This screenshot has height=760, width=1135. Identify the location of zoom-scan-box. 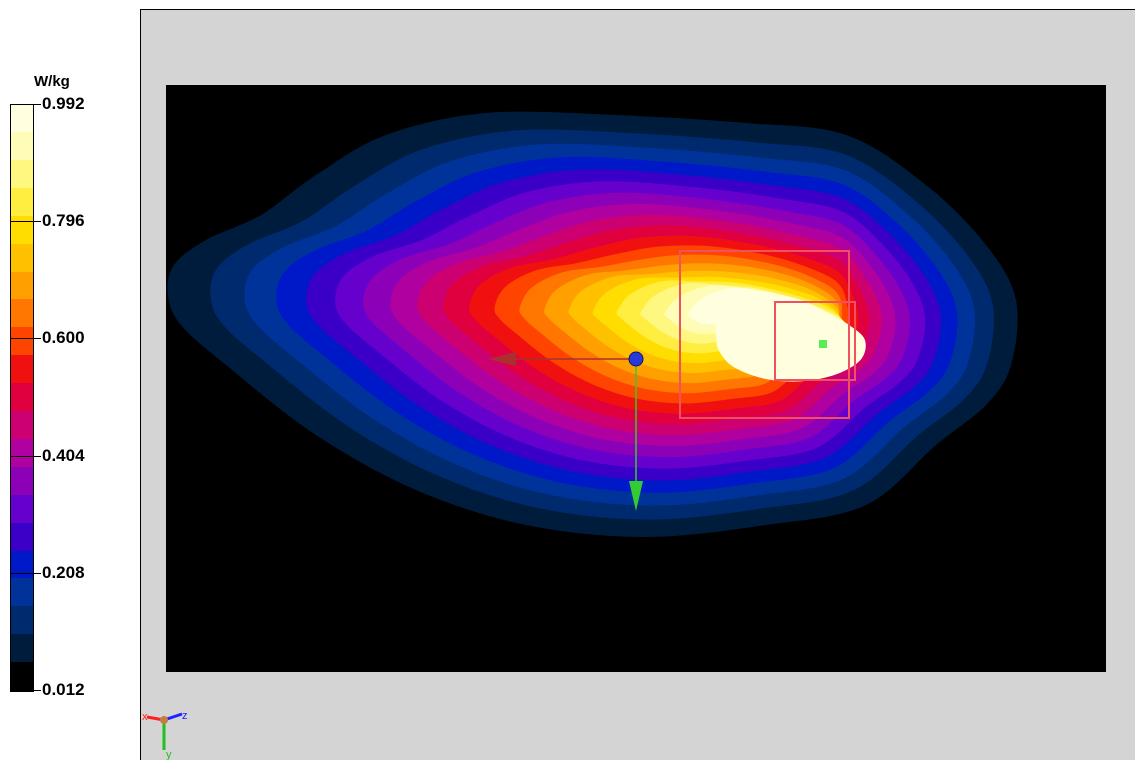
(815, 341).